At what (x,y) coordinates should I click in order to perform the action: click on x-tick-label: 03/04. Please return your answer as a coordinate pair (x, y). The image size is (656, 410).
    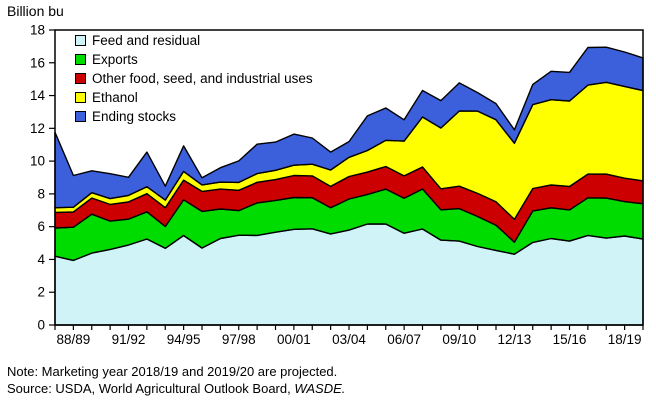
    Looking at the image, I should click on (349, 339).